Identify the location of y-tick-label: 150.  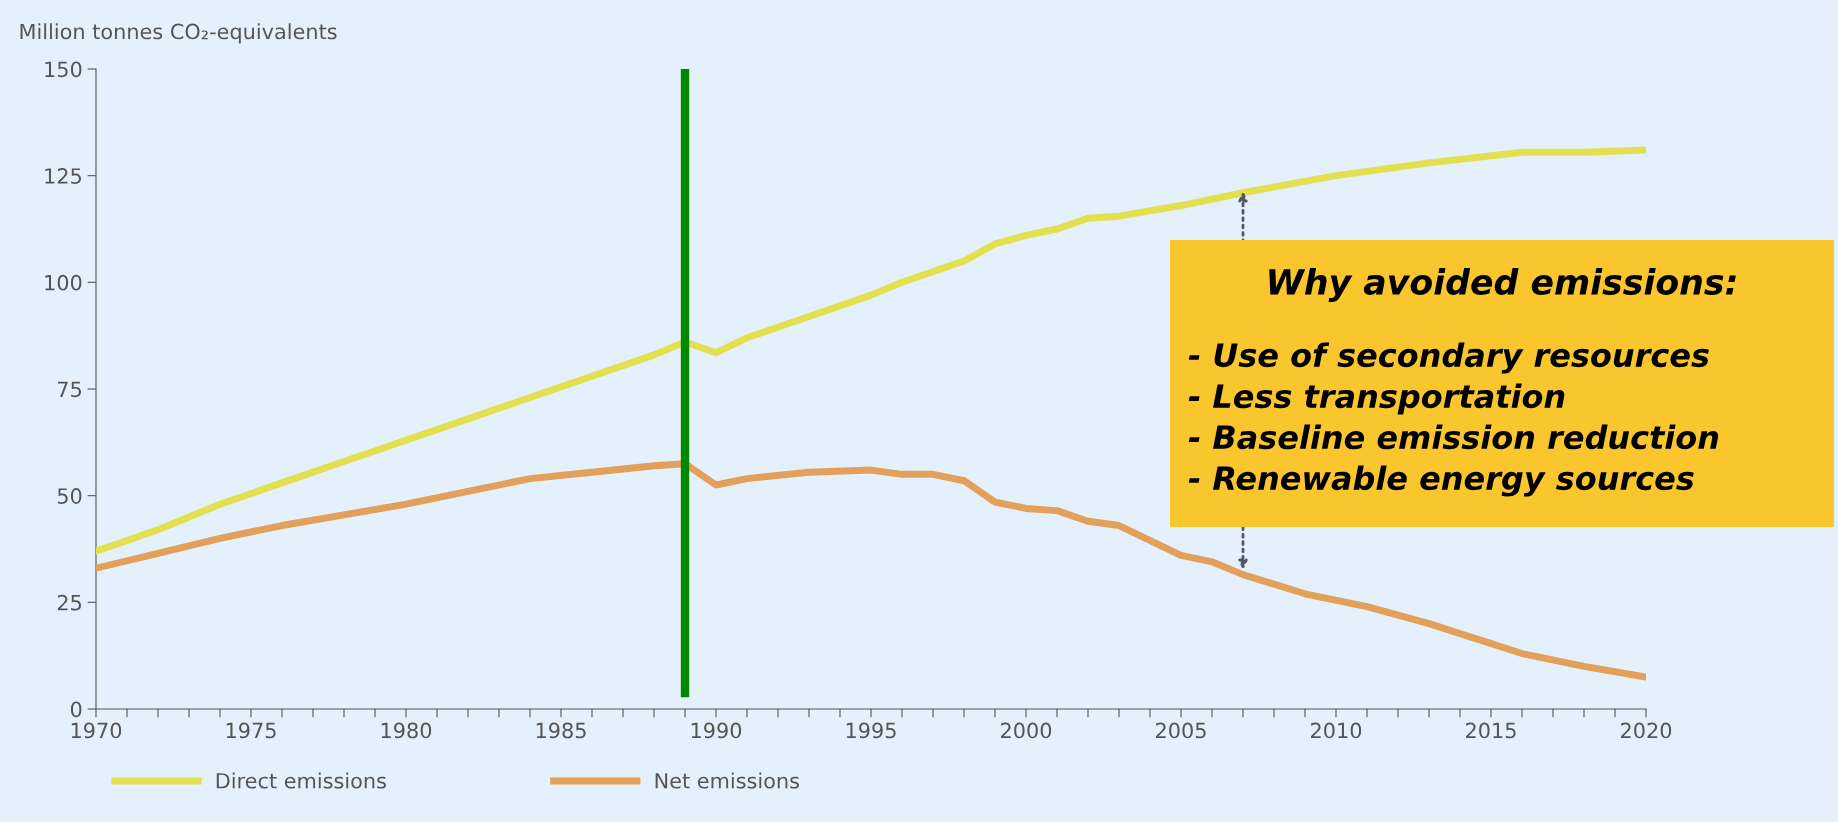
(63, 69).